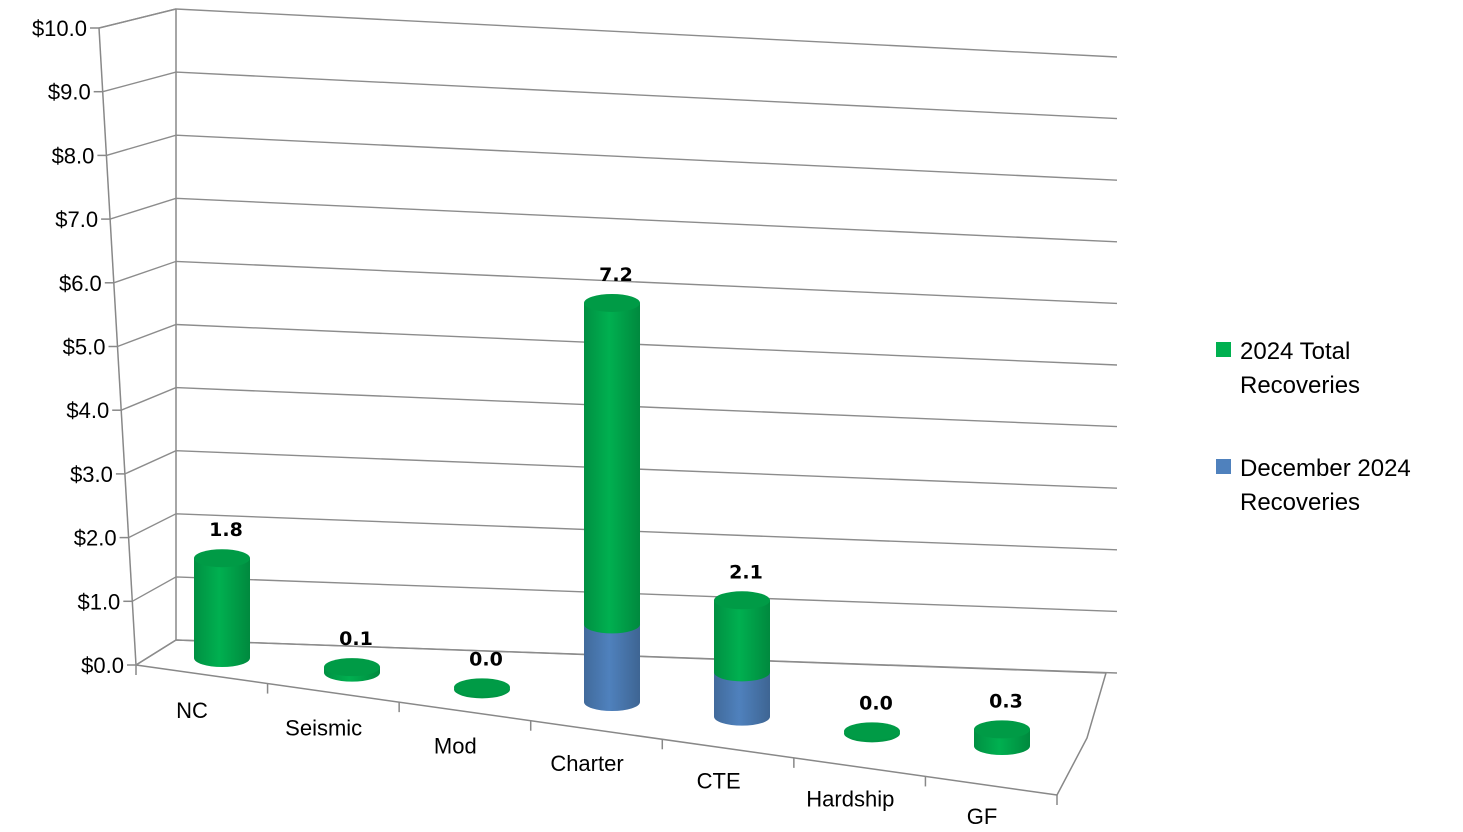  I want to click on x-axis: NC Seismic Mod Charter CTE Hardship GF, so click(596, 747).